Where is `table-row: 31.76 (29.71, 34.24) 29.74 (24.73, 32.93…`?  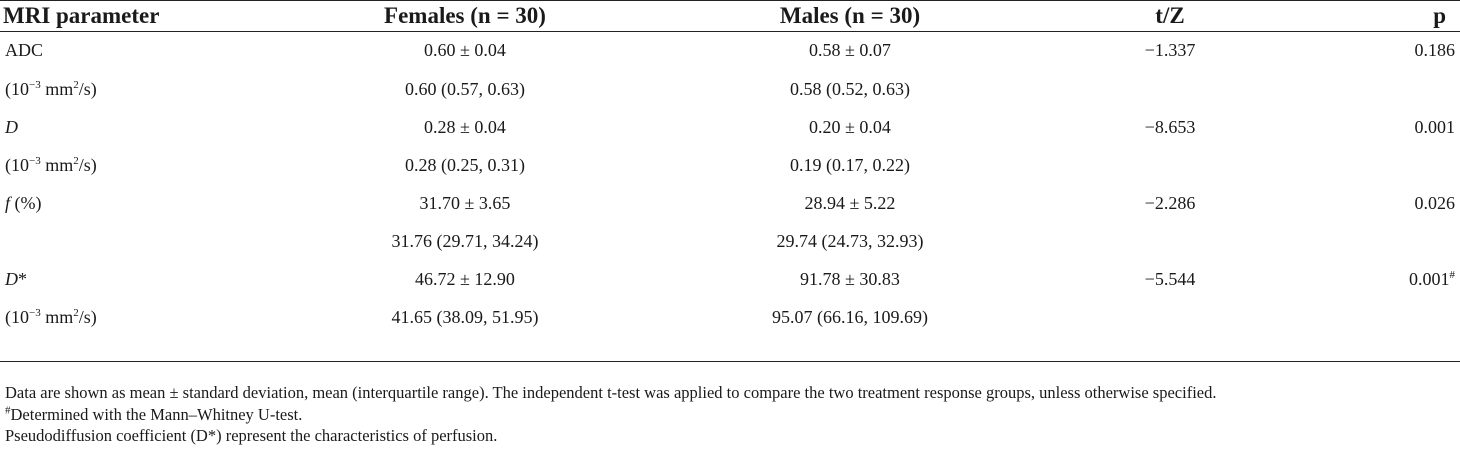 table-row: 31.76 (29.71, 34.24) 29.74 (24.73, 32.93… is located at coordinates (730, 241).